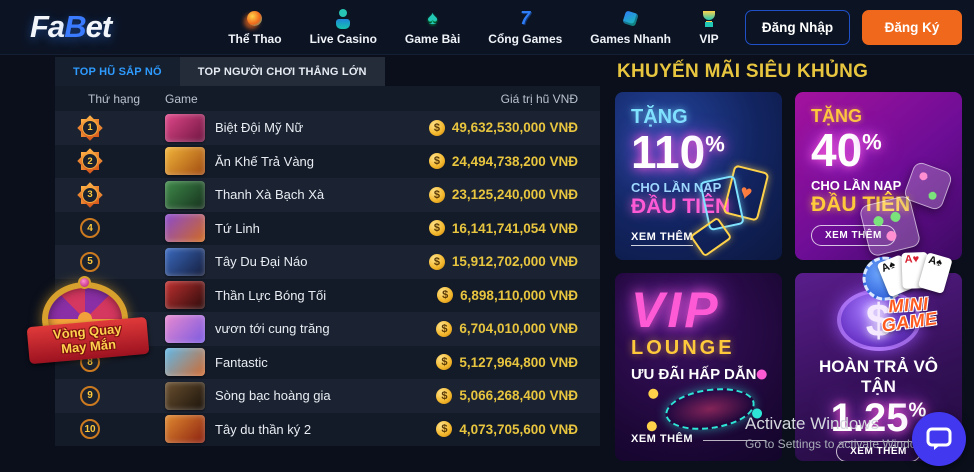 The width and height of the screenshot is (974, 472). Describe the element at coordinates (856, 185) in the screenshot. I see `promo-line1: CHO LẦN NẠP` at that location.